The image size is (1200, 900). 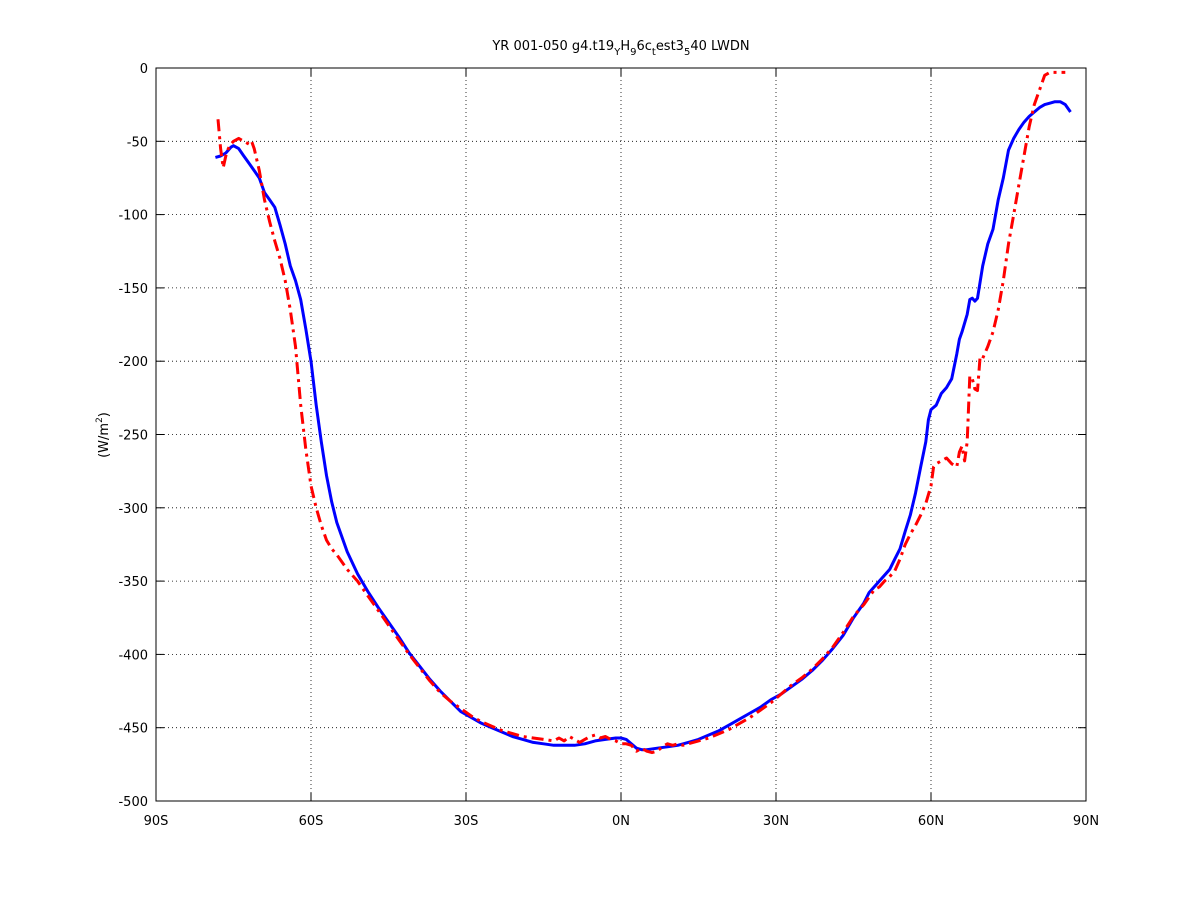 What do you see at coordinates (776, 821) in the screenshot?
I see `x-tick-label: 30N` at bounding box center [776, 821].